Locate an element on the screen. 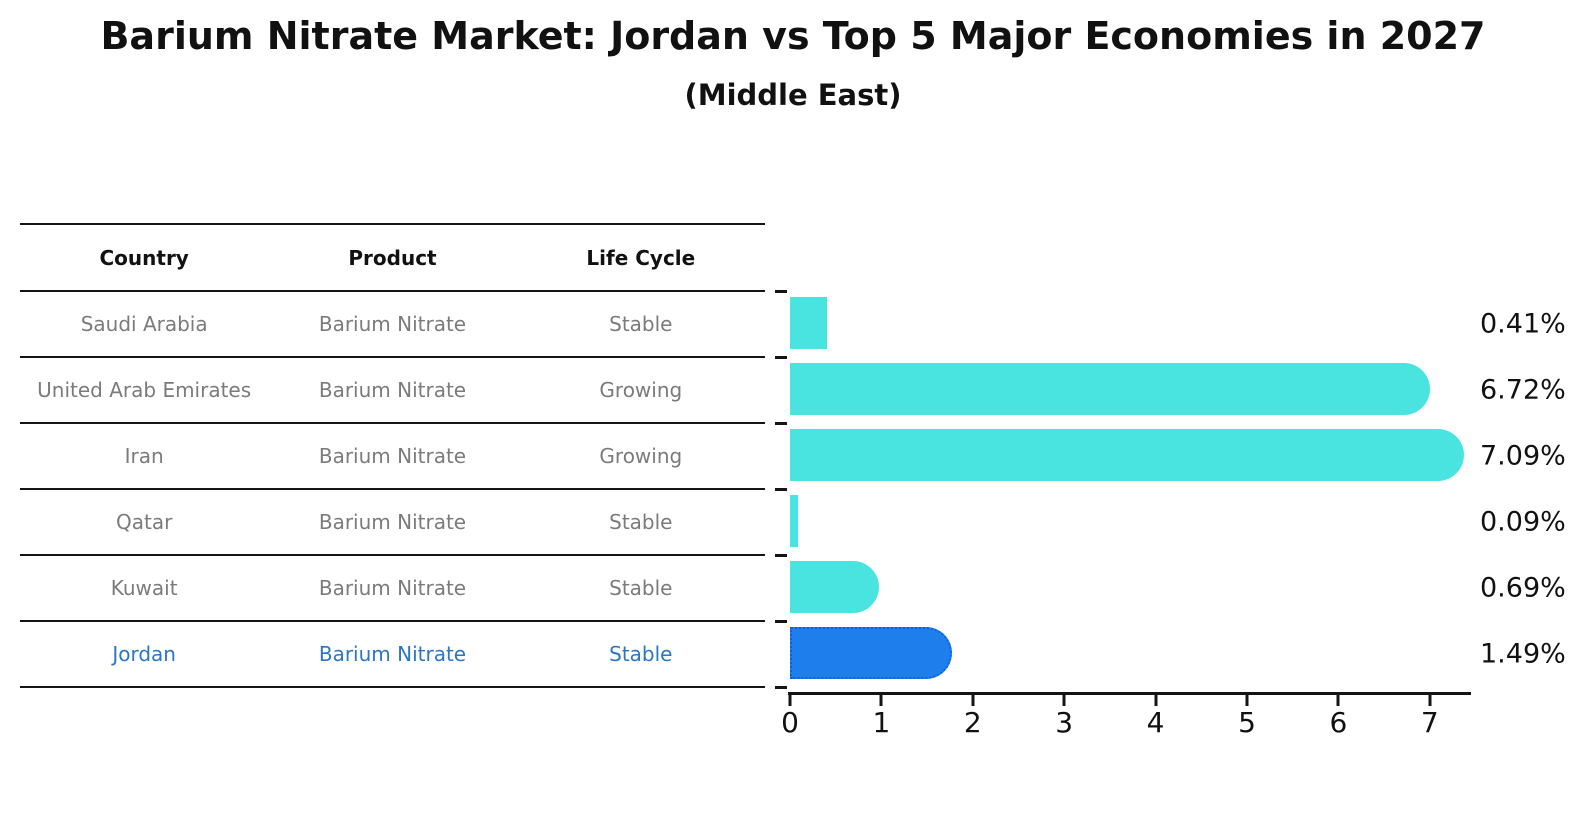  country-cell: Iran is located at coordinates (144, 456).